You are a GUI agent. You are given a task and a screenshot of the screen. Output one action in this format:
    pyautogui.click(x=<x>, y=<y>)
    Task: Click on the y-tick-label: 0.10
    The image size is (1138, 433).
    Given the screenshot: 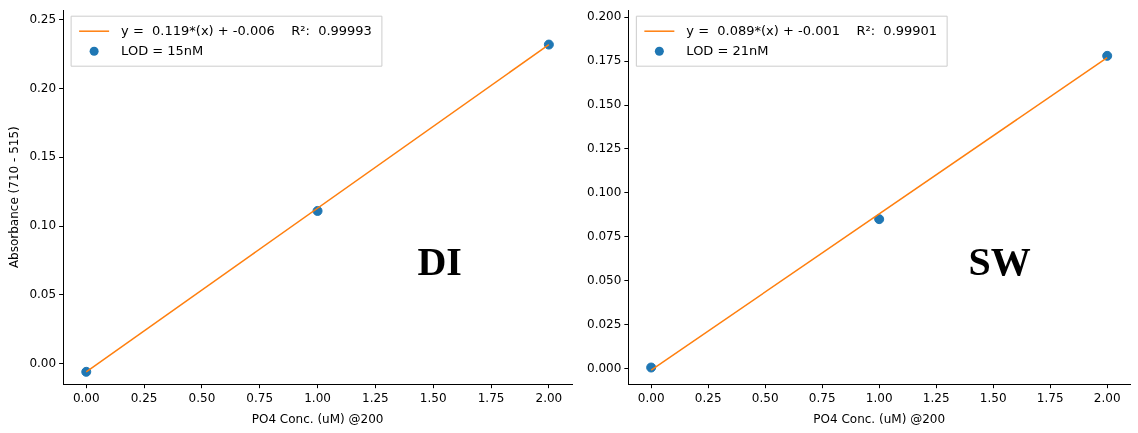 What is the action you would take?
    pyautogui.click(x=43, y=225)
    